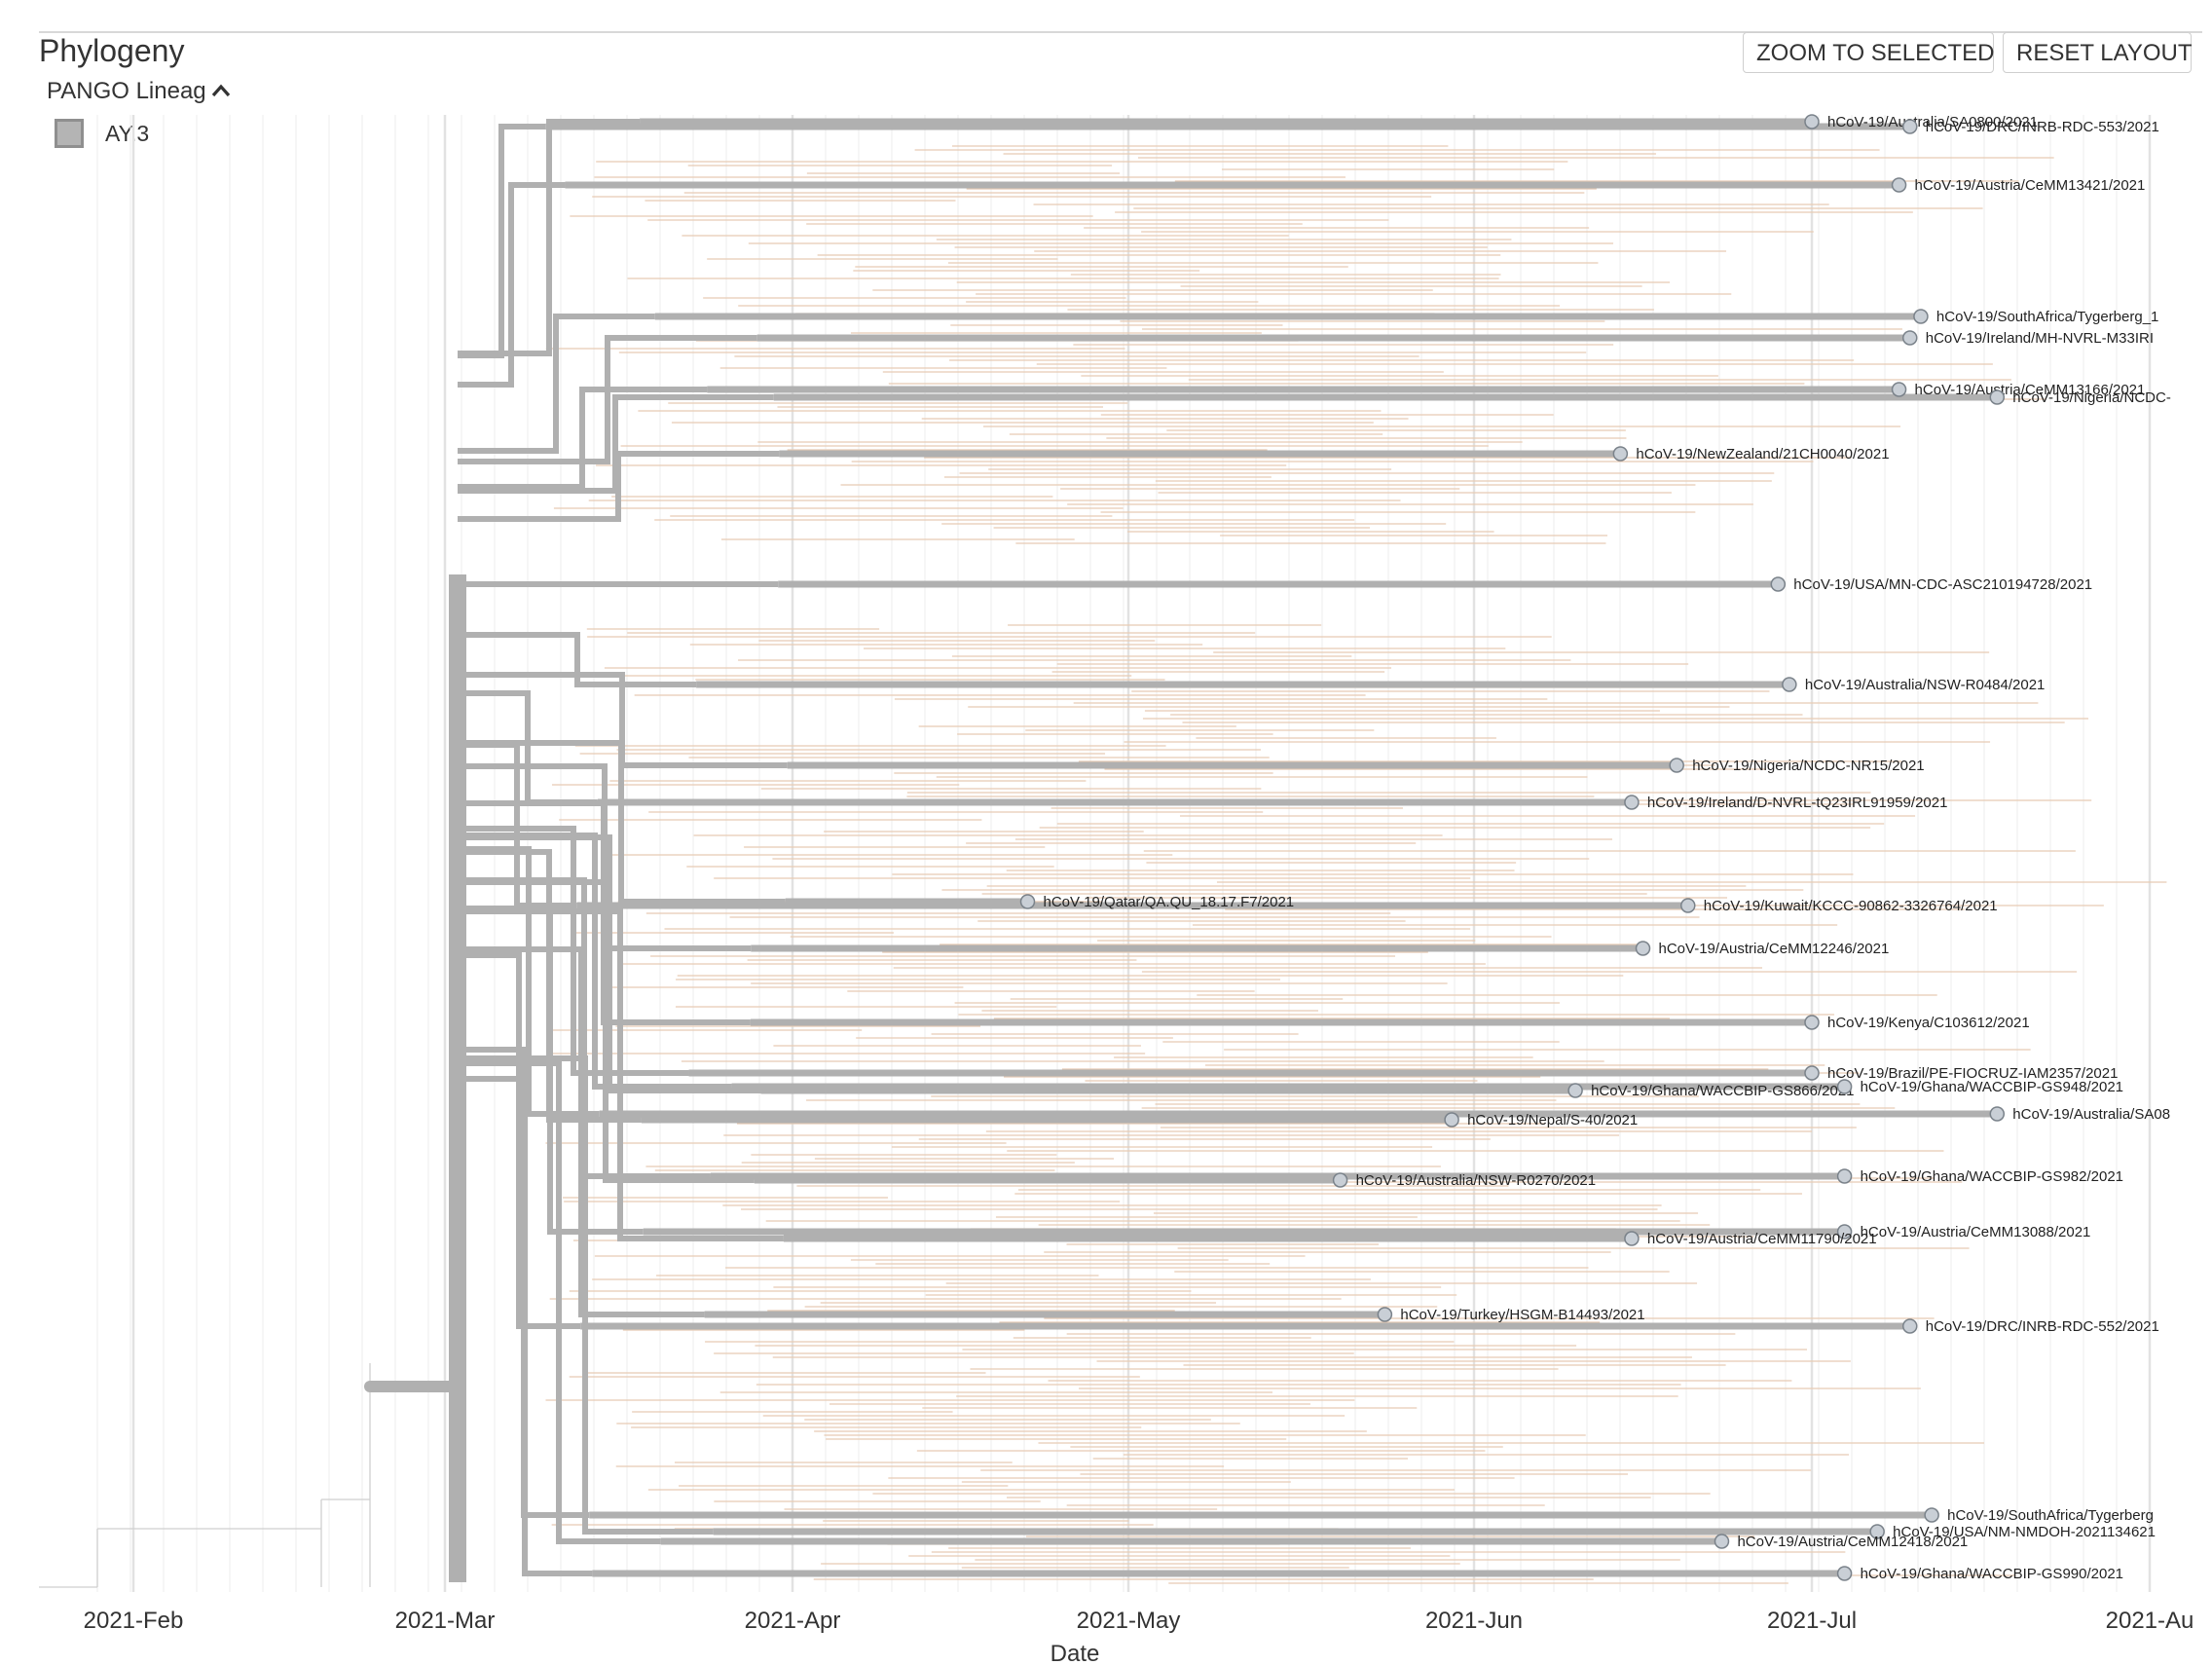  I want to click on tip-label: hCoV-19/USA/MN-CDC-ASC210194728/2021, so click(1942, 584).